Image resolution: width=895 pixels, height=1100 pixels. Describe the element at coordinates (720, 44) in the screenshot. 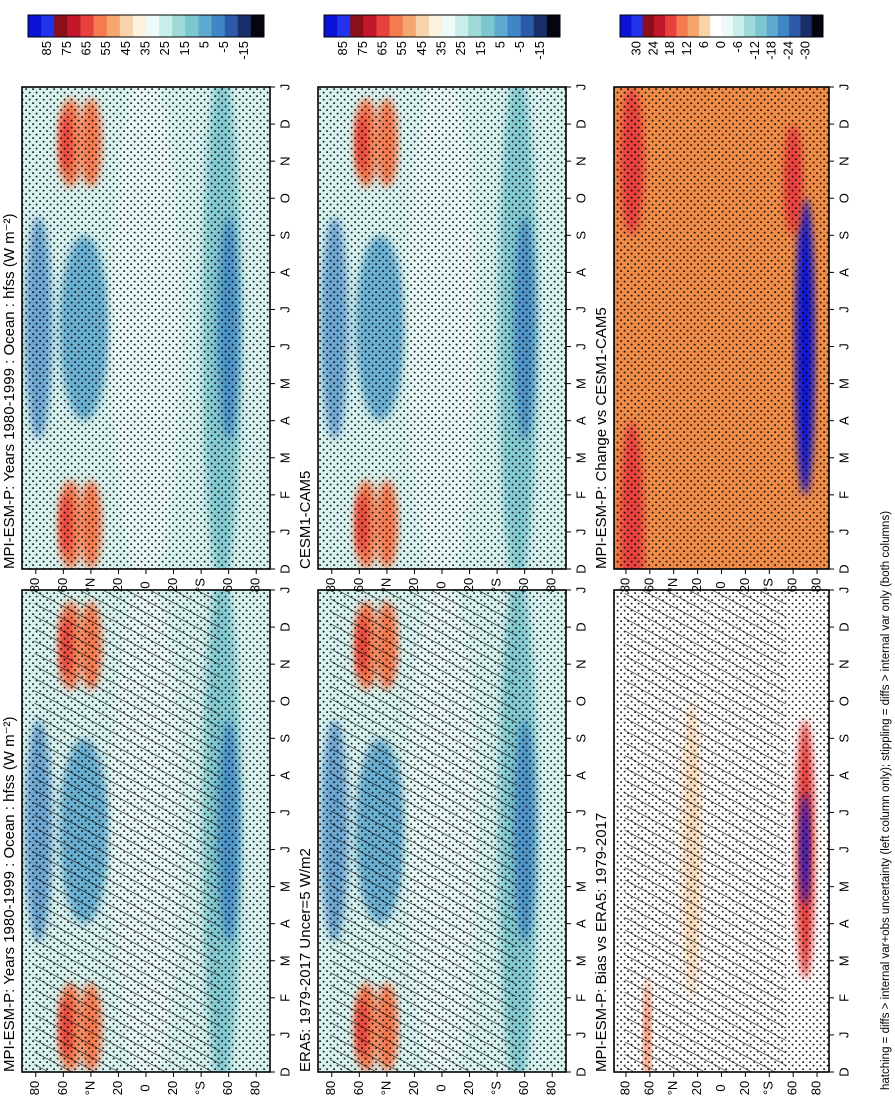

I see `colorbar-tick-label: 0` at that location.